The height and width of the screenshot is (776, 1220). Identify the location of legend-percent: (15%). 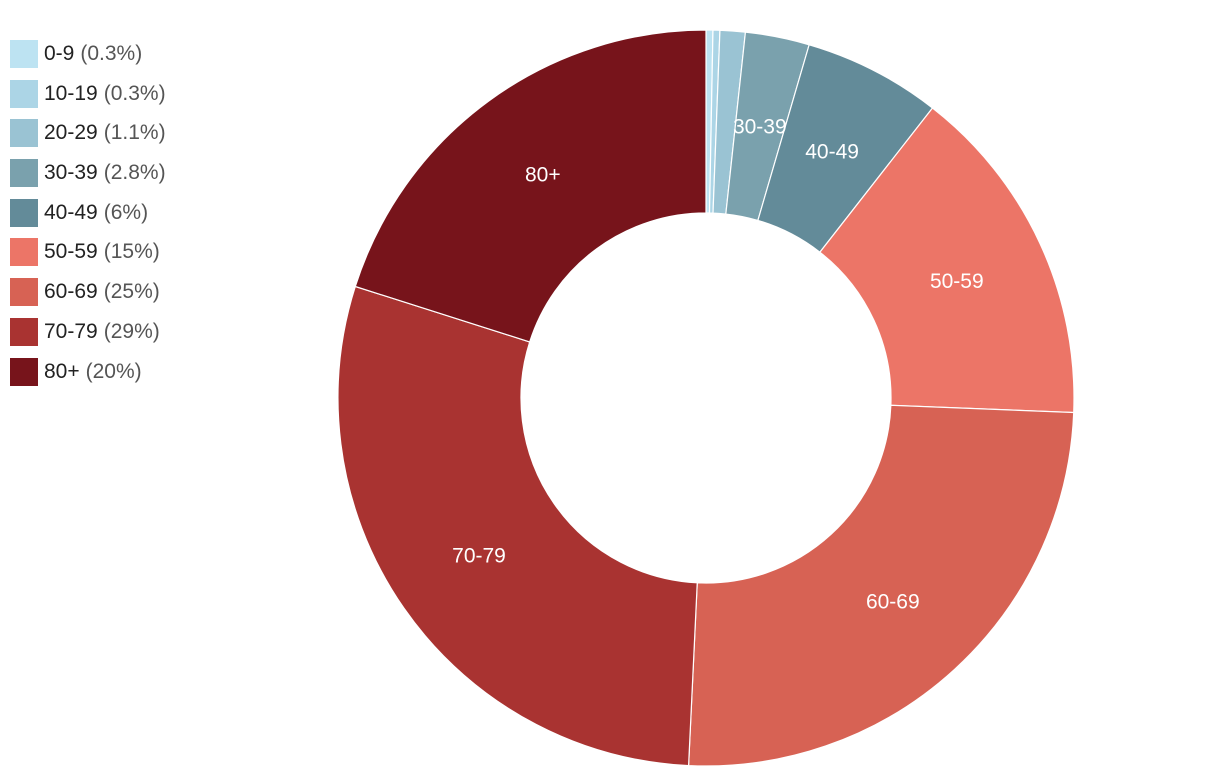
(131, 252).